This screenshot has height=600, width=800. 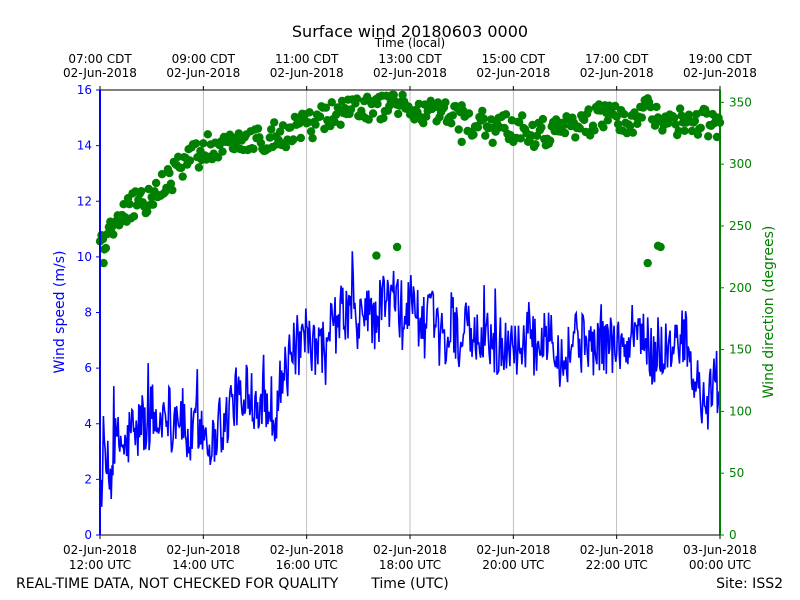 What do you see at coordinates (736, 318) in the screenshot?
I see `right-y-tick-labels: 0 50 100 150 200 250 300 350` at bounding box center [736, 318].